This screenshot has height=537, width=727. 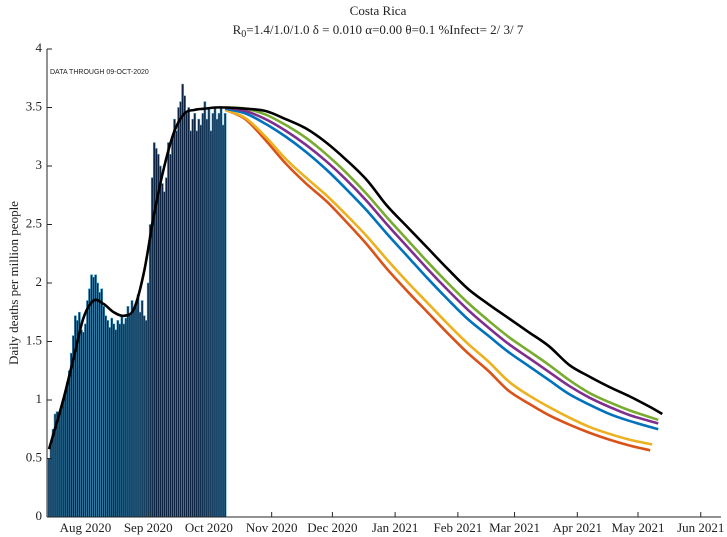 What do you see at coordinates (378, 10) in the screenshot?
I see `chart-title: Costa Rica` at bounding box center [378, 10].